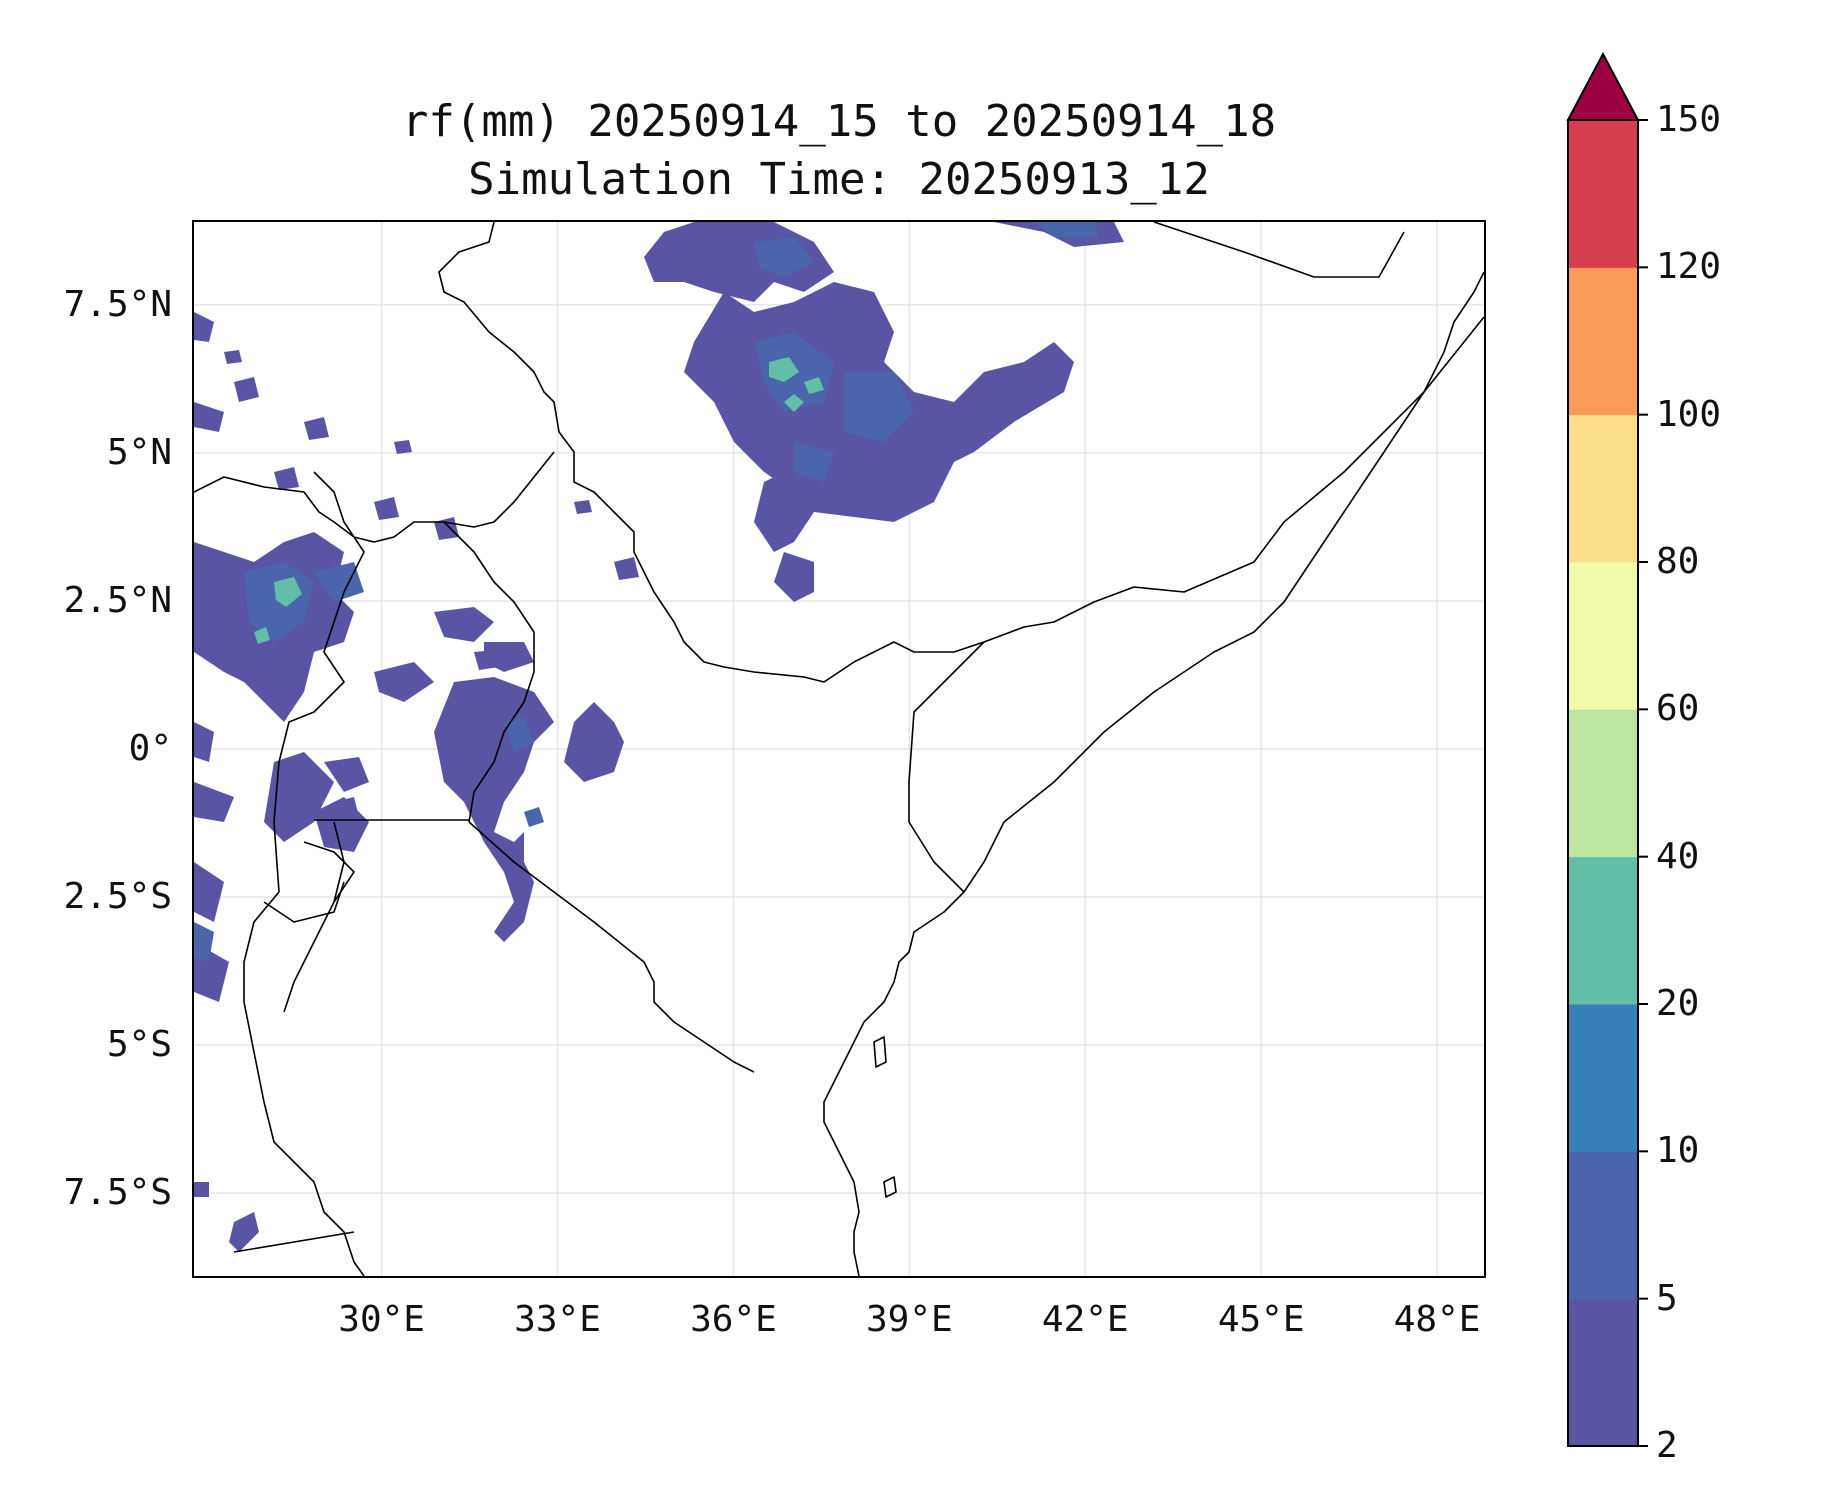 This screenshot has height=1500, width=1833. What do you see at coordinates (1261, 1319) in the screenshot?
I see `lon-tick-label: 45°E` at bounding box center [1261, 1319].